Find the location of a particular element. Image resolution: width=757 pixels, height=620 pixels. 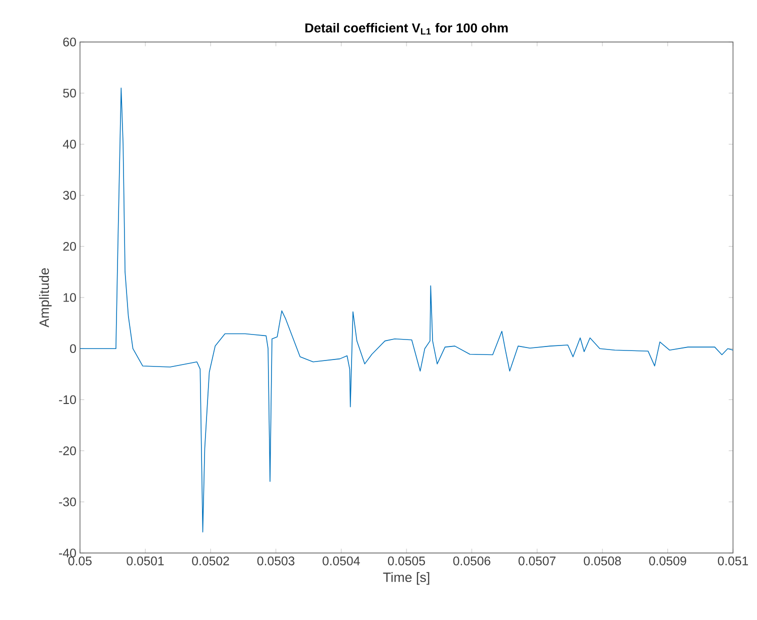

x-tick-label: 0.0506 is located at coordinates (471, 561).